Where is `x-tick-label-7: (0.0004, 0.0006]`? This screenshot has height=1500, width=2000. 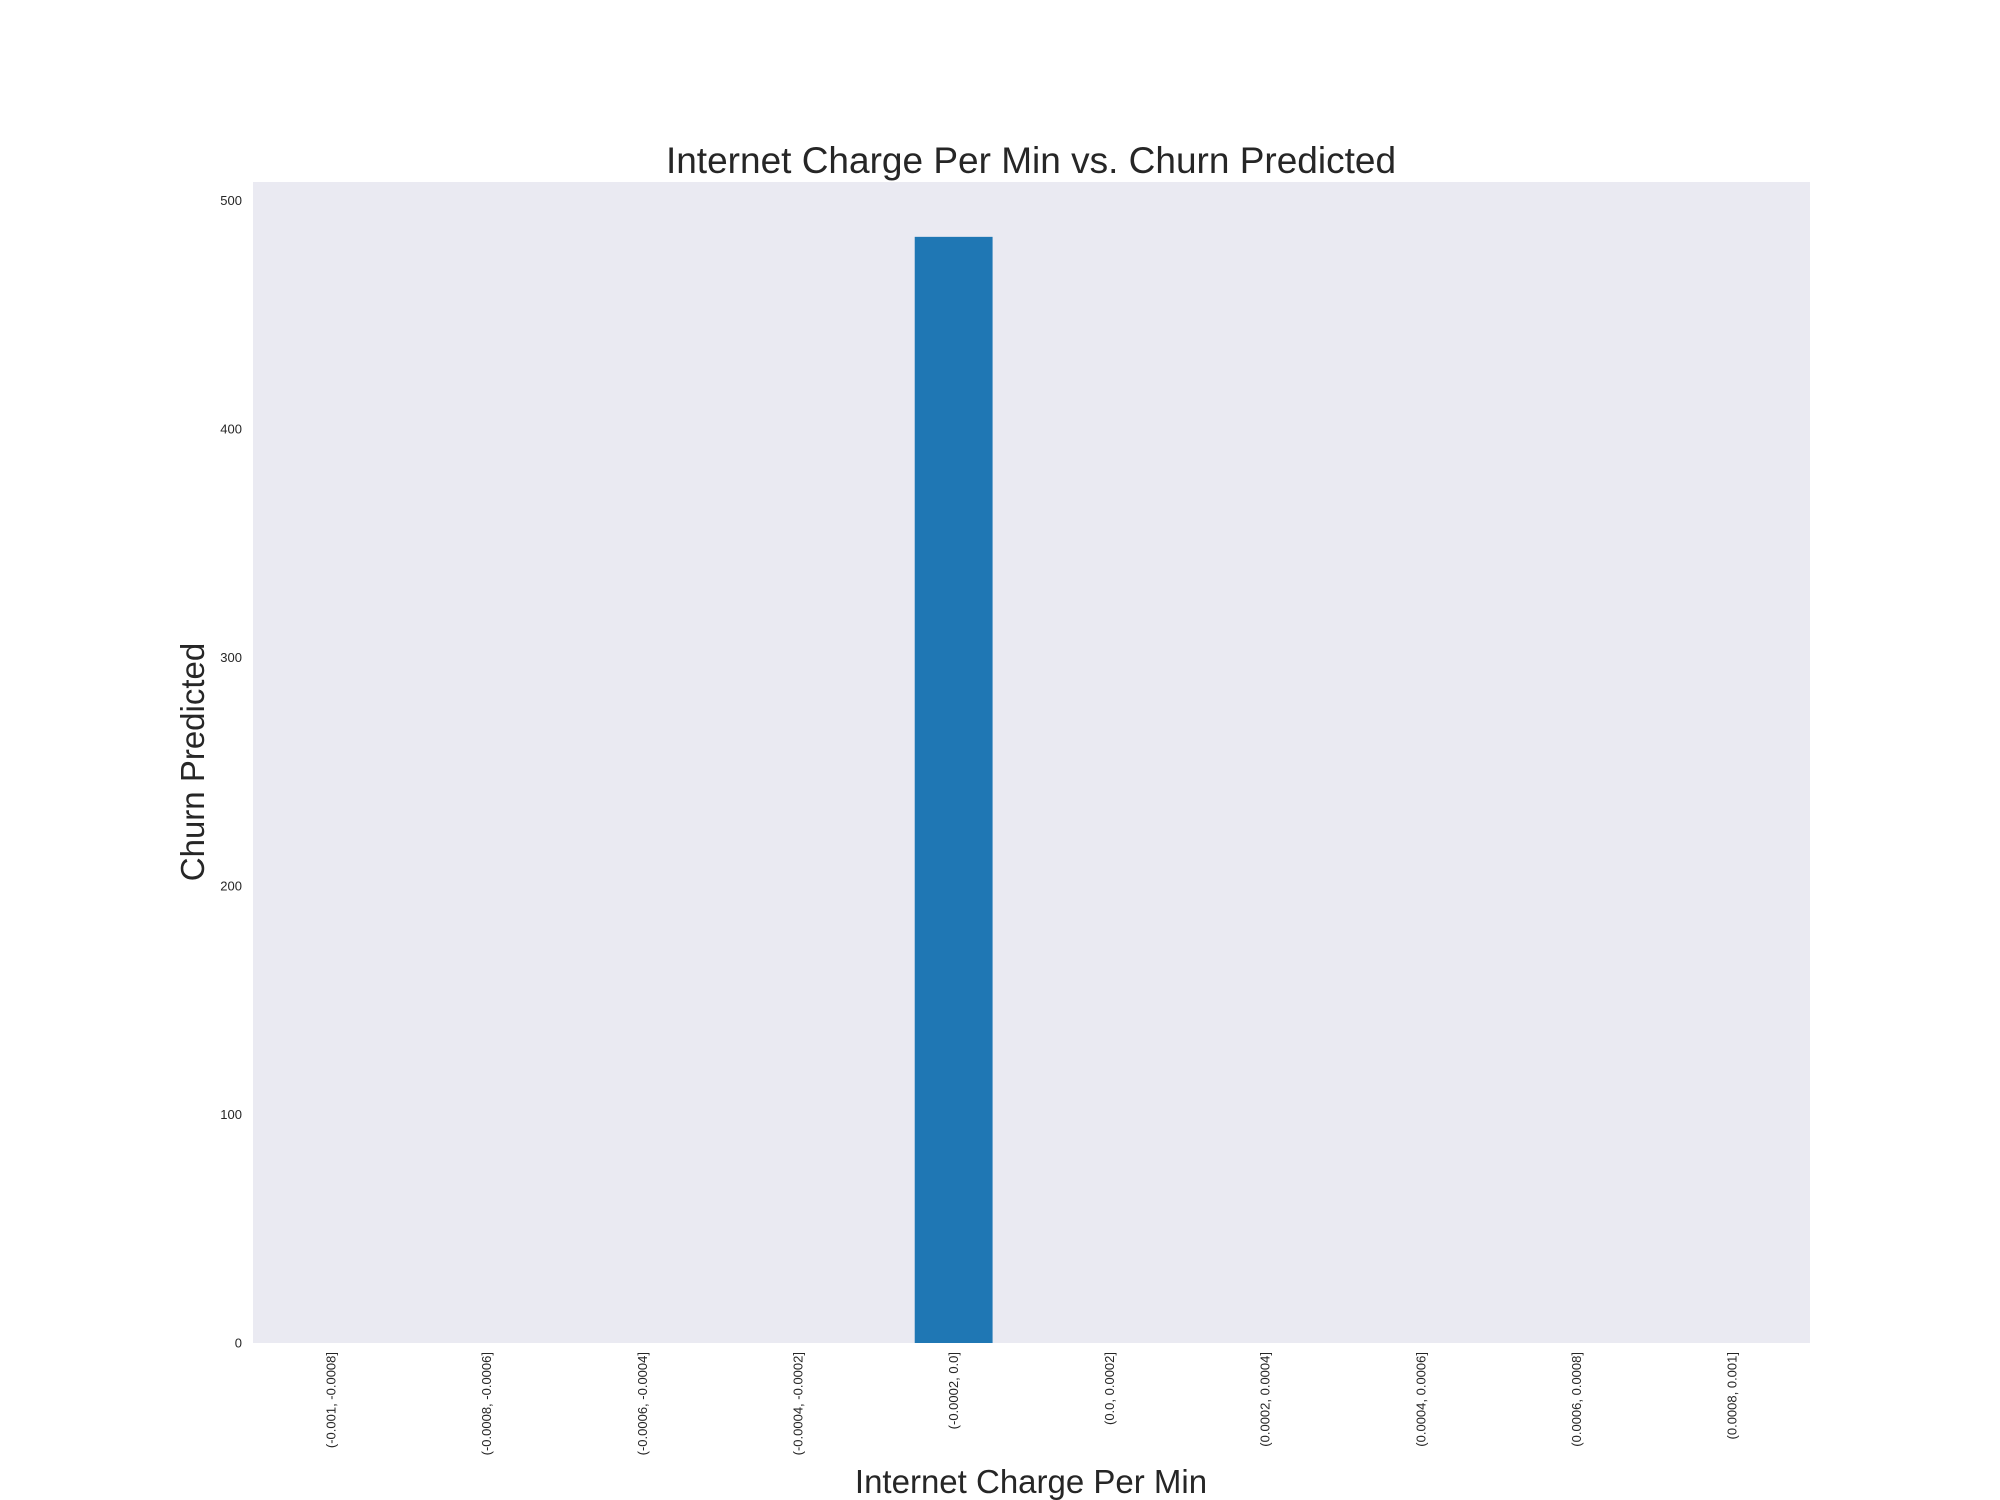
x-tick-label-7: (0.0004, 0.0006] is located at coordinates (1420, 1399).